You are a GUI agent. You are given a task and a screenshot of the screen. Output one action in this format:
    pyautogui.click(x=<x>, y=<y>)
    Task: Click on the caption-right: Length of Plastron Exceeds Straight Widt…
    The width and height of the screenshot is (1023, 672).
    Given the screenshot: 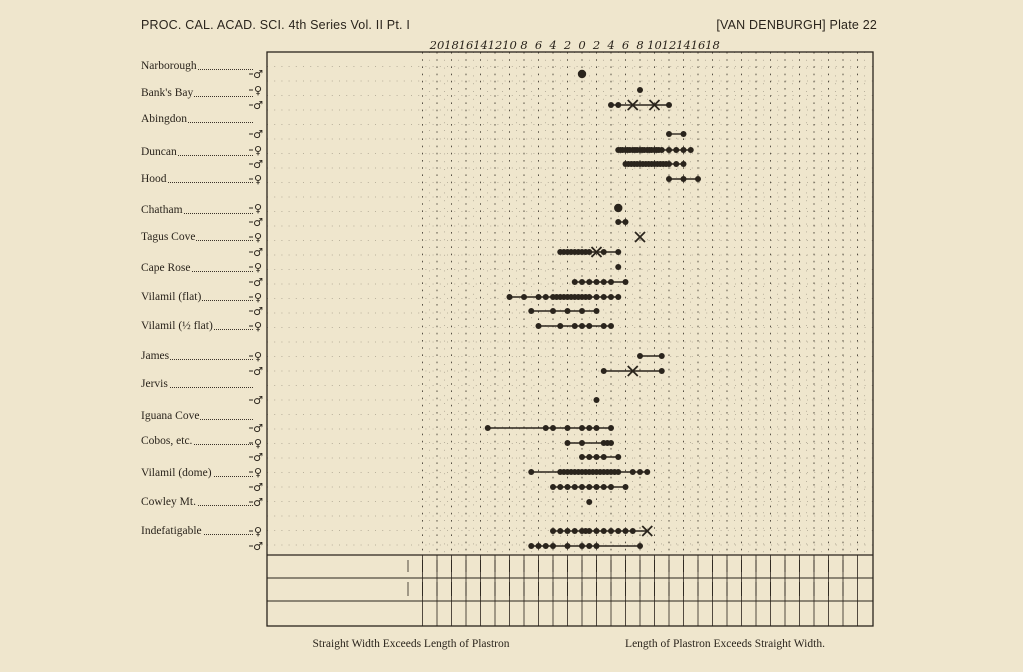 What is the action you would take?
    pyautogui.click(x=725, y=644)
    